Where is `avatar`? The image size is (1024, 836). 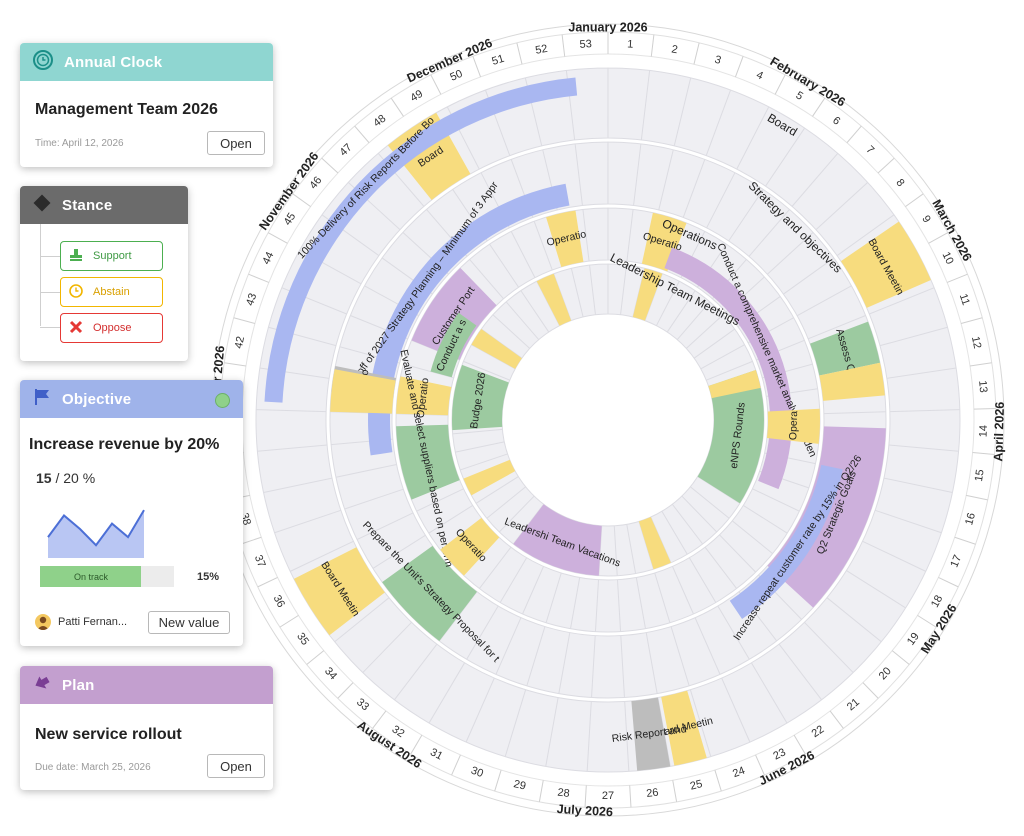 avatar is located at coordinates (43, 622).